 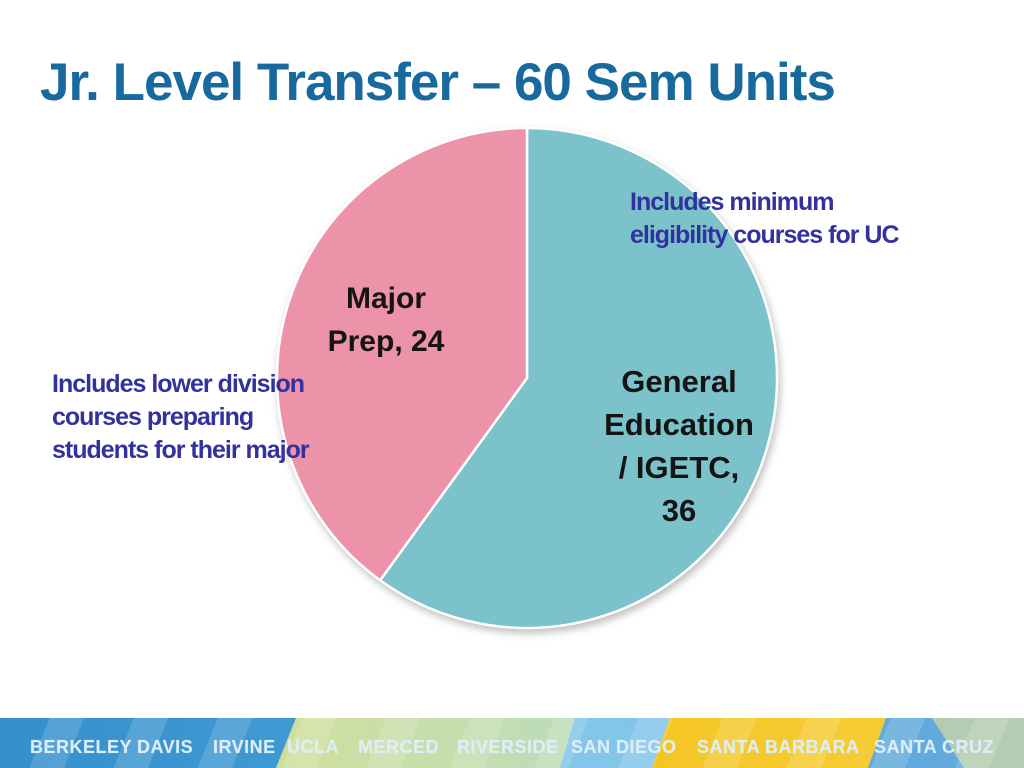 What do you see at coordinates (399, 747) in the screenshot?
I see `footer-campus-merced: MERCED` at bounding box center [399, 747].